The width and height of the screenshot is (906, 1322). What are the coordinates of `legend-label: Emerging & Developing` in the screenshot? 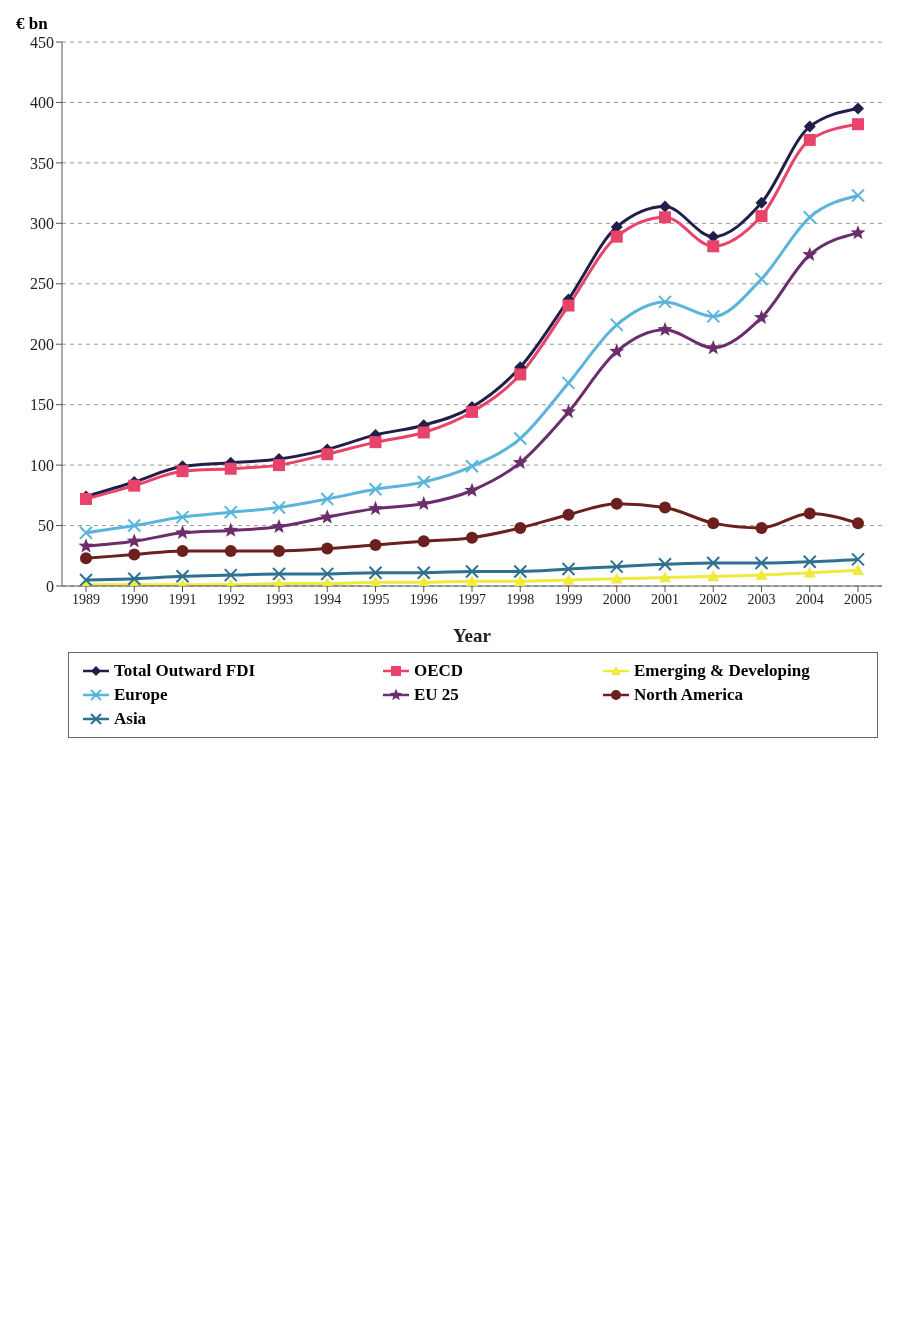 It's located at (722, 671).